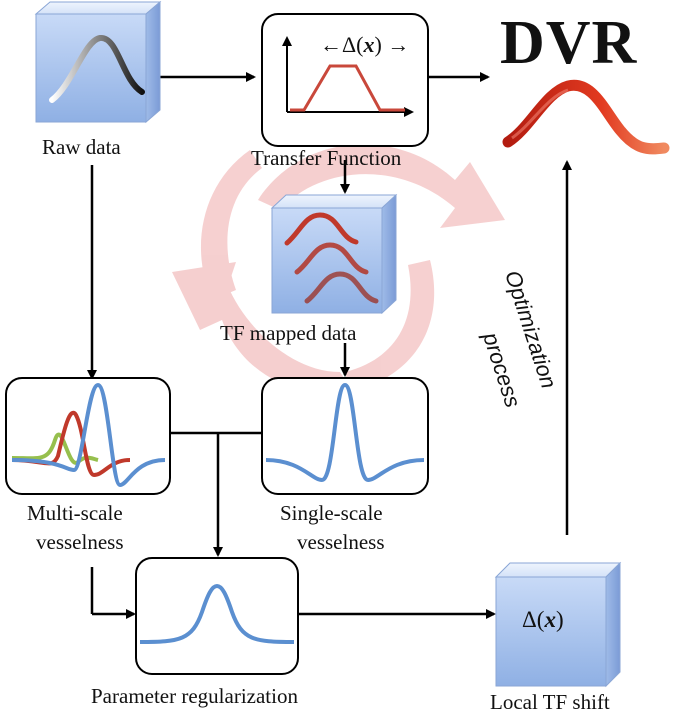 The width and height of the screenshot is (678, 718). I want to click on multi-scale-label-line2: vesselness, so click(80, 542).